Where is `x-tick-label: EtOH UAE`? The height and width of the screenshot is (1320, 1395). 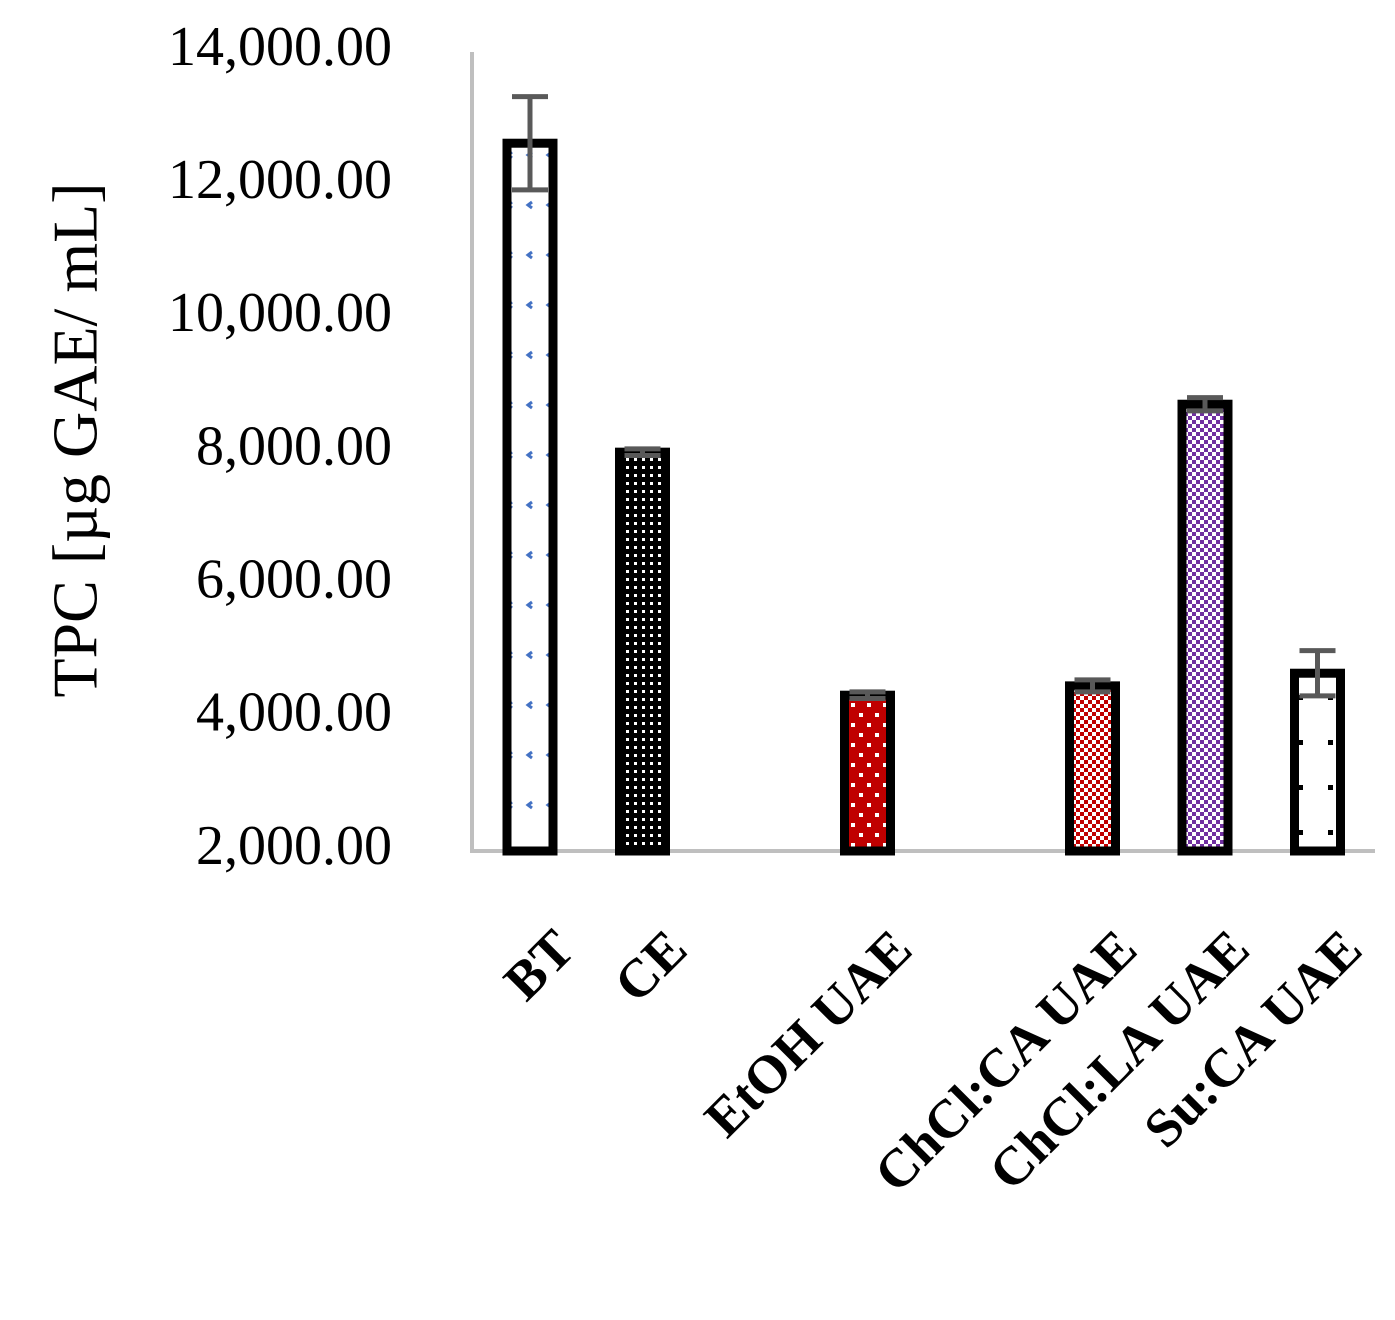
x-tick-label: EtOH UAE is located at coordinates (808, 1033).